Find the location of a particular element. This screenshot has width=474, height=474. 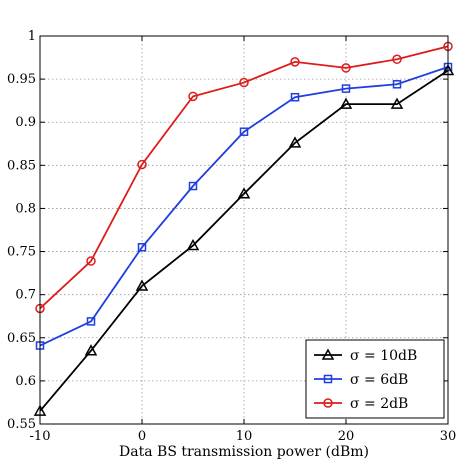

legend-entry: σ = 10dB is located at coordinates (383, 356).